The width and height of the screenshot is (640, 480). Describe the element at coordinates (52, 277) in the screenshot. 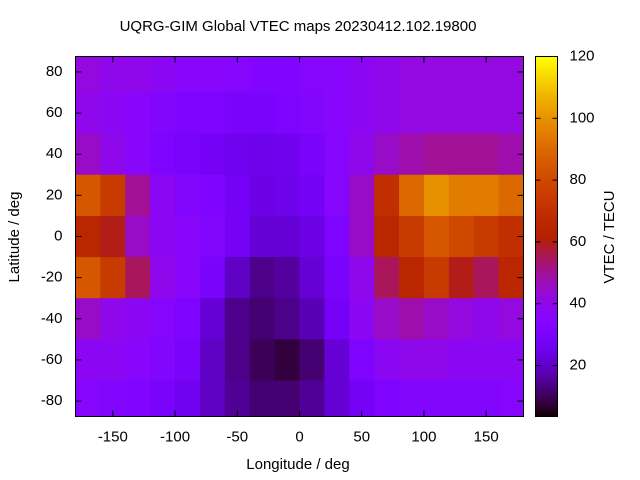

I see `y-tick-label: -20` at that location.